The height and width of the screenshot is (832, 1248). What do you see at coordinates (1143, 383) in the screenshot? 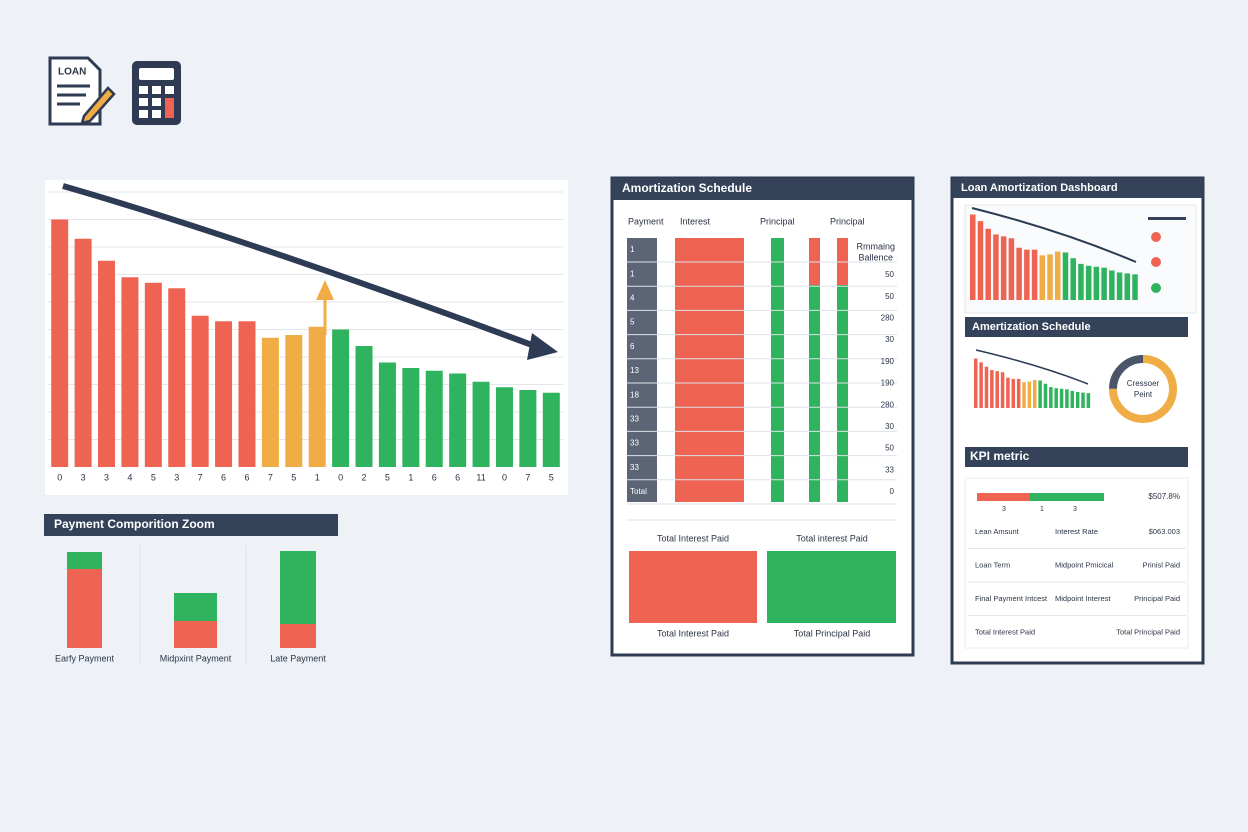
I see `donut-label: Cressoer` at bounding box center [1143, 383].